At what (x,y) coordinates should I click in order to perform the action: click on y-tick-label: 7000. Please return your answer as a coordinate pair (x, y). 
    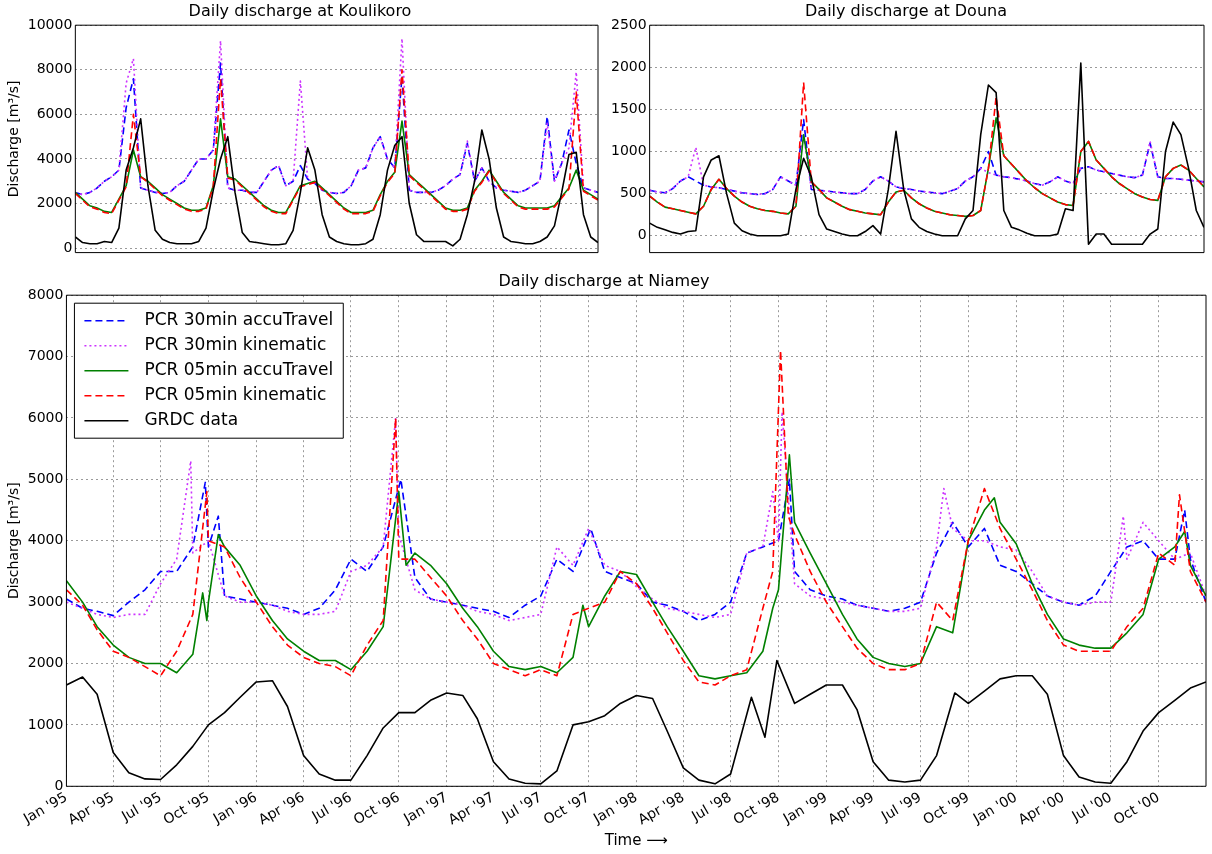
    Looking at the image, I should click on (45, 355).